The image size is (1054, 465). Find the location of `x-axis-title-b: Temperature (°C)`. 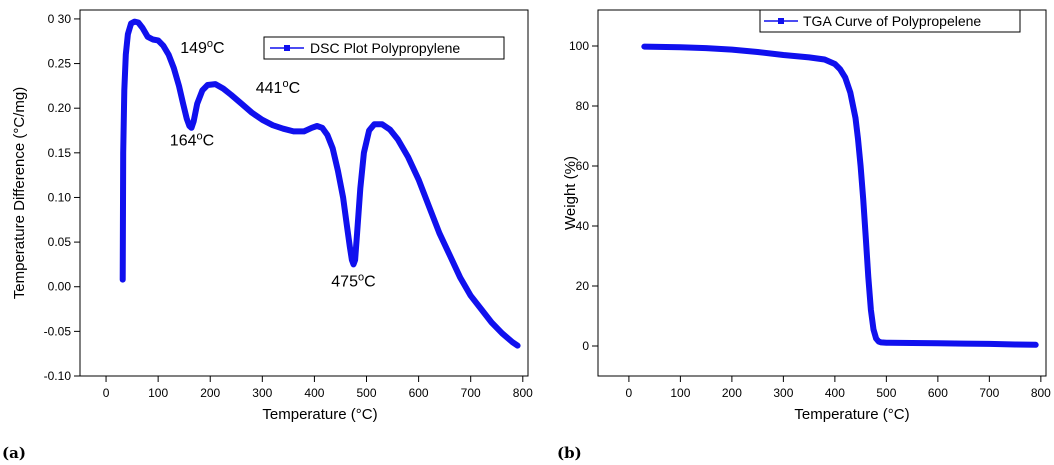

x-axis-title-b: Temperature (°C) is located at coordinates (851, 414).